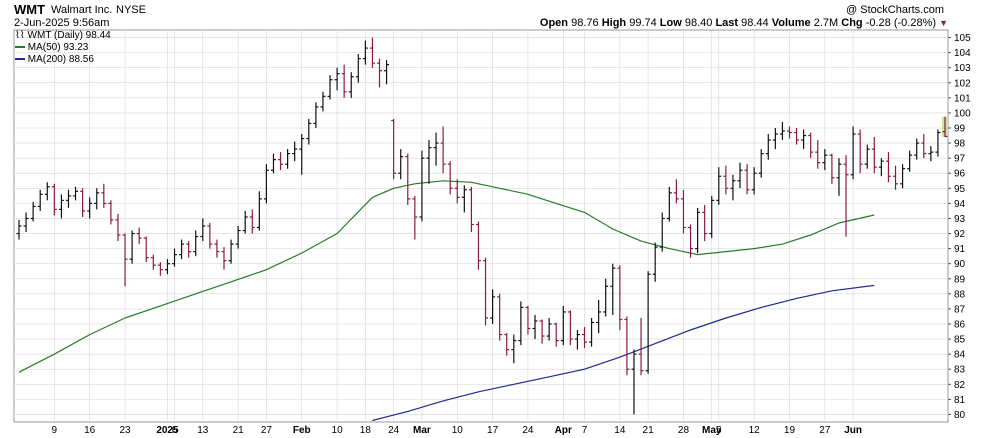 Image resolution: width=990 pixels, height=438 pixels. I want to click on y-tick-label: 92, so click(960, 234).